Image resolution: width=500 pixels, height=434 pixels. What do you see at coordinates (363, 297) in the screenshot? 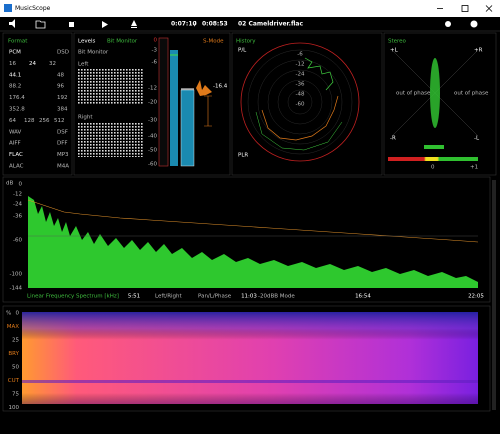
I see `spectrum-x-tick: 16:54` at bounding box center [363, 297].